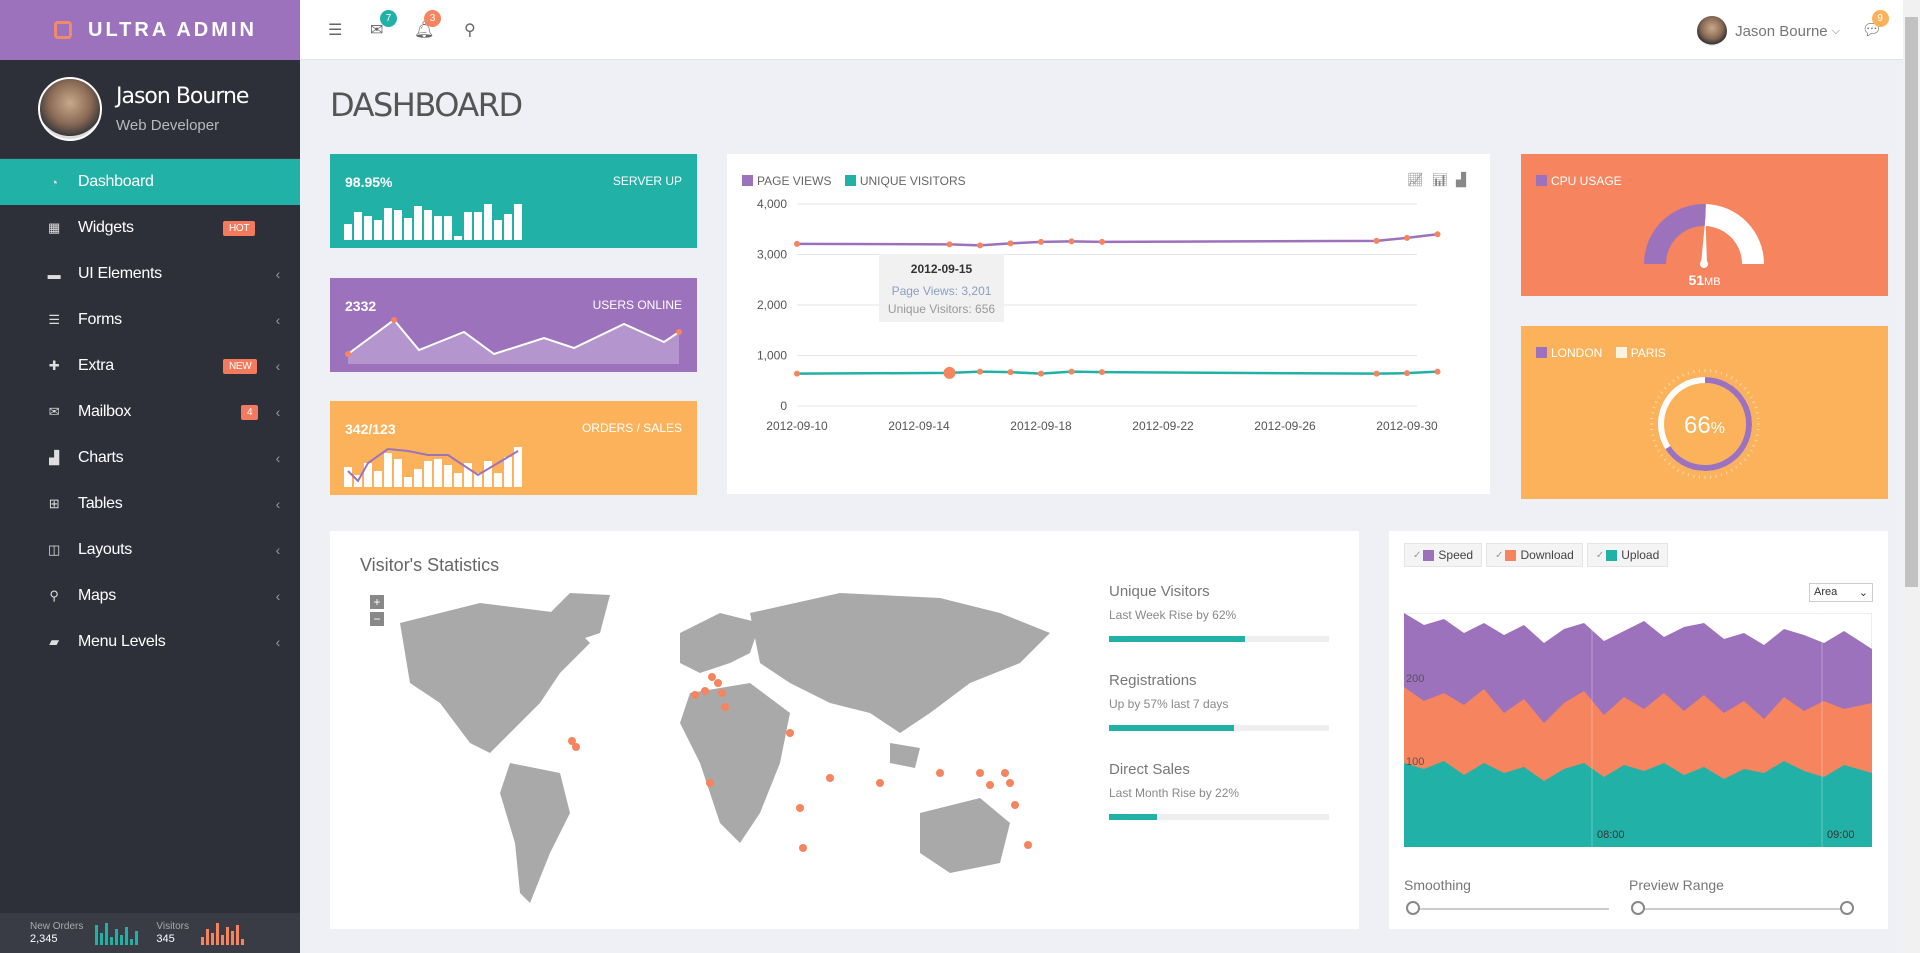  I want to click on sidebar-item-menu-levels: ▰ Menu Levels ‹, so click(150, 642).